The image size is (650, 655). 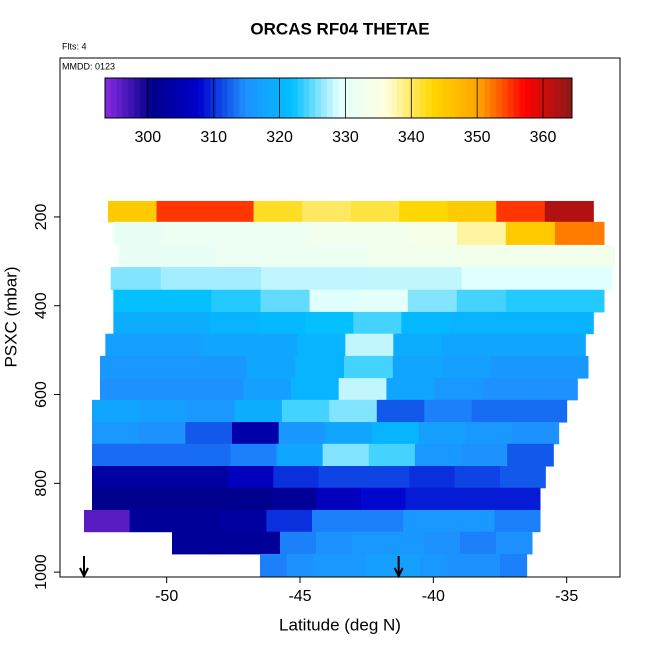 What do you see at coordinates (41, 394) in the screenshot?
I see `y-tick-label: 600` at bounding box center [41, 394].